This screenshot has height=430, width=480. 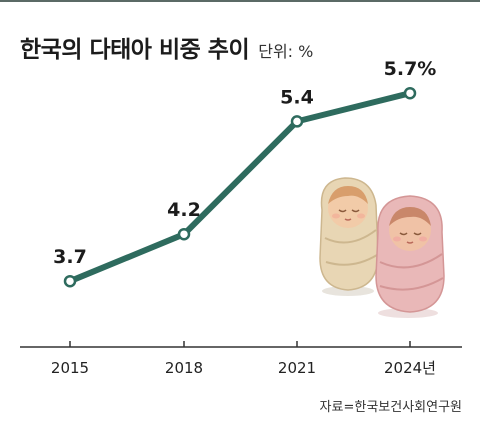 I want to click on data-label: 5.7%, so click(x=410, y=69).